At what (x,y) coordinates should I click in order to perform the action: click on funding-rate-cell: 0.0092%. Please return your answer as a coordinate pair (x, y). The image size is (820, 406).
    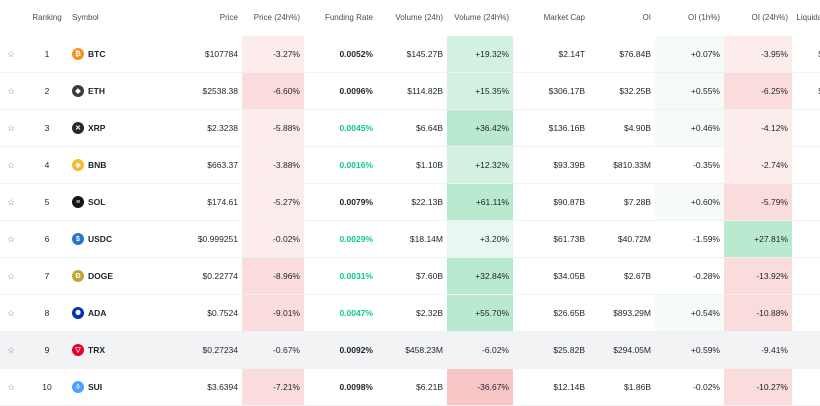
    Looking at the image, I should click on (340, 350).